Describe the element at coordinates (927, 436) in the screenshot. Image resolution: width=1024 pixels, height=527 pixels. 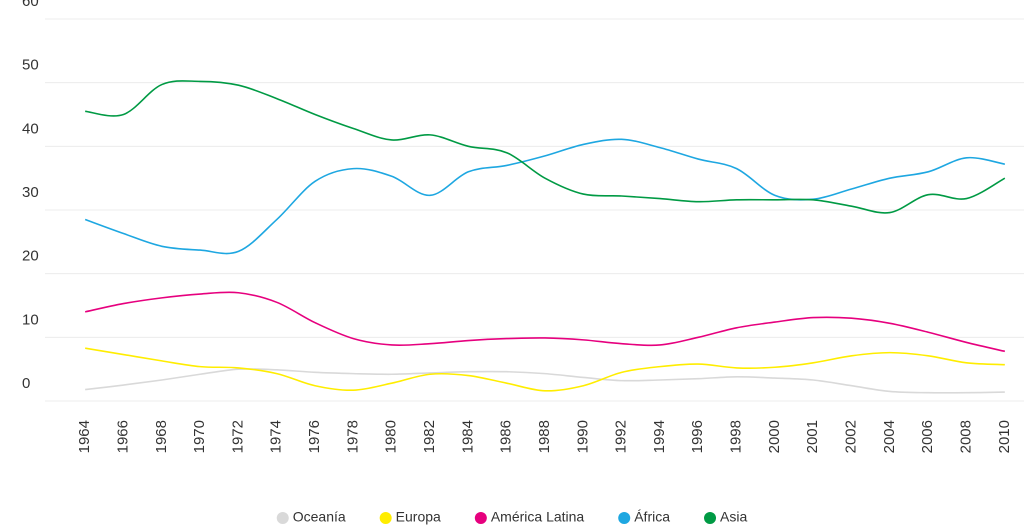
I see `x-tick-label: 2006` at that location.